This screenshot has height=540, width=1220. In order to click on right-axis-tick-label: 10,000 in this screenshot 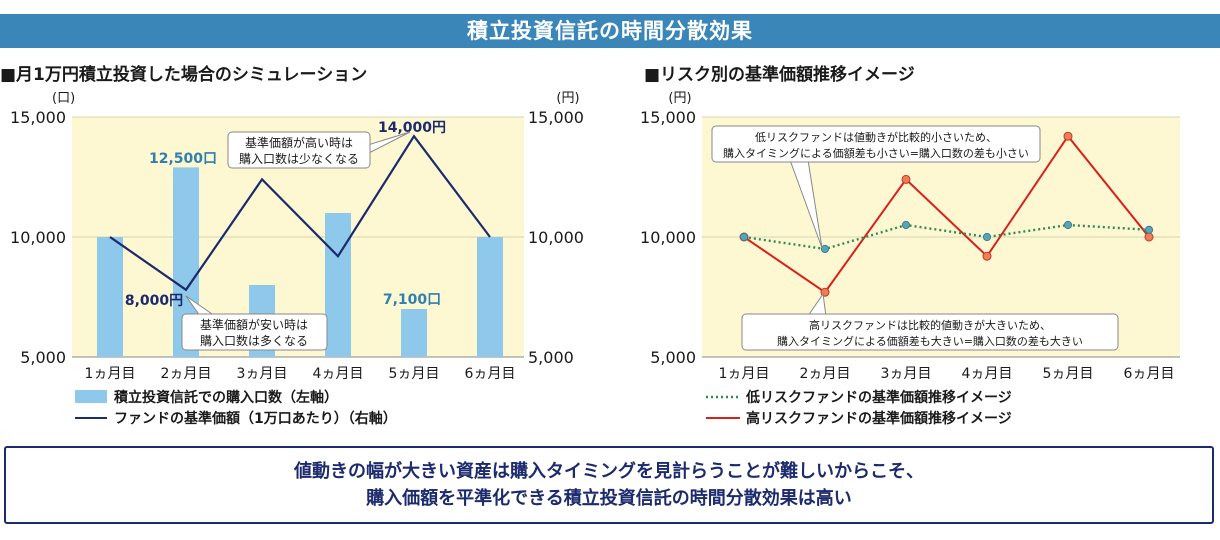, I will do `click(556, 237)`.